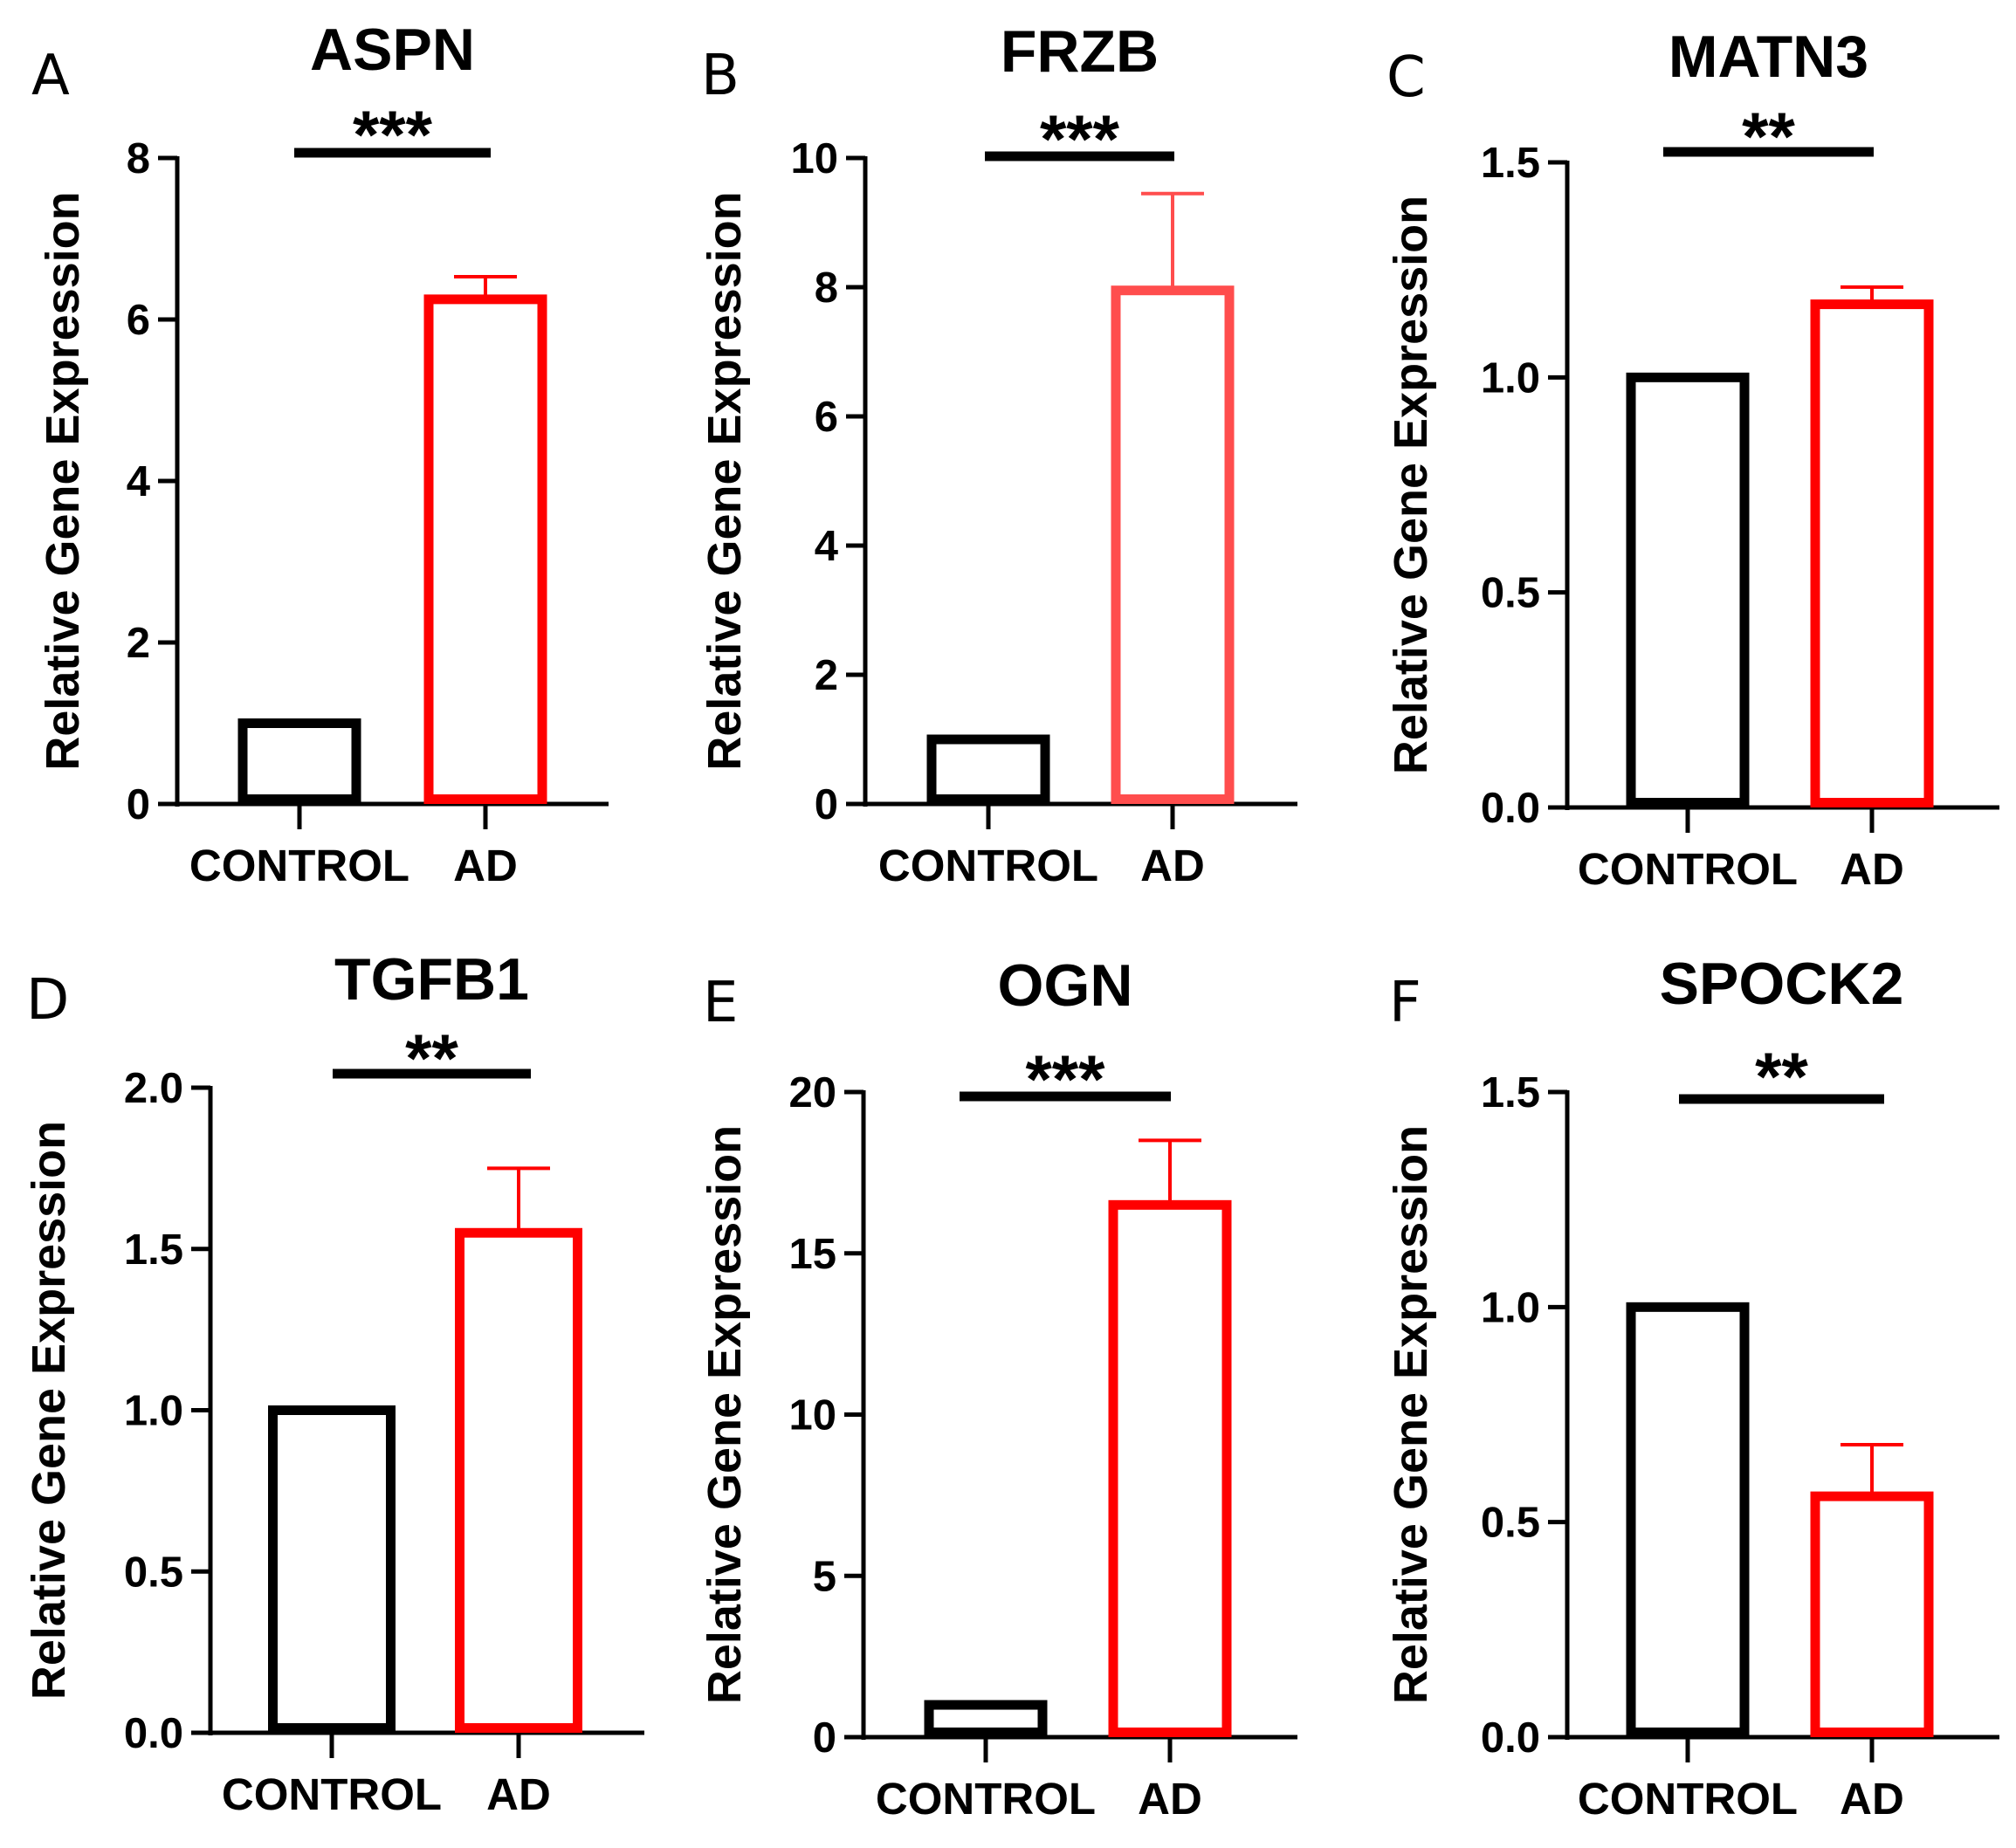  Describe the element at coordinates (1405, 1003) in the screenshot. I see `panel-letter: F` at that location.